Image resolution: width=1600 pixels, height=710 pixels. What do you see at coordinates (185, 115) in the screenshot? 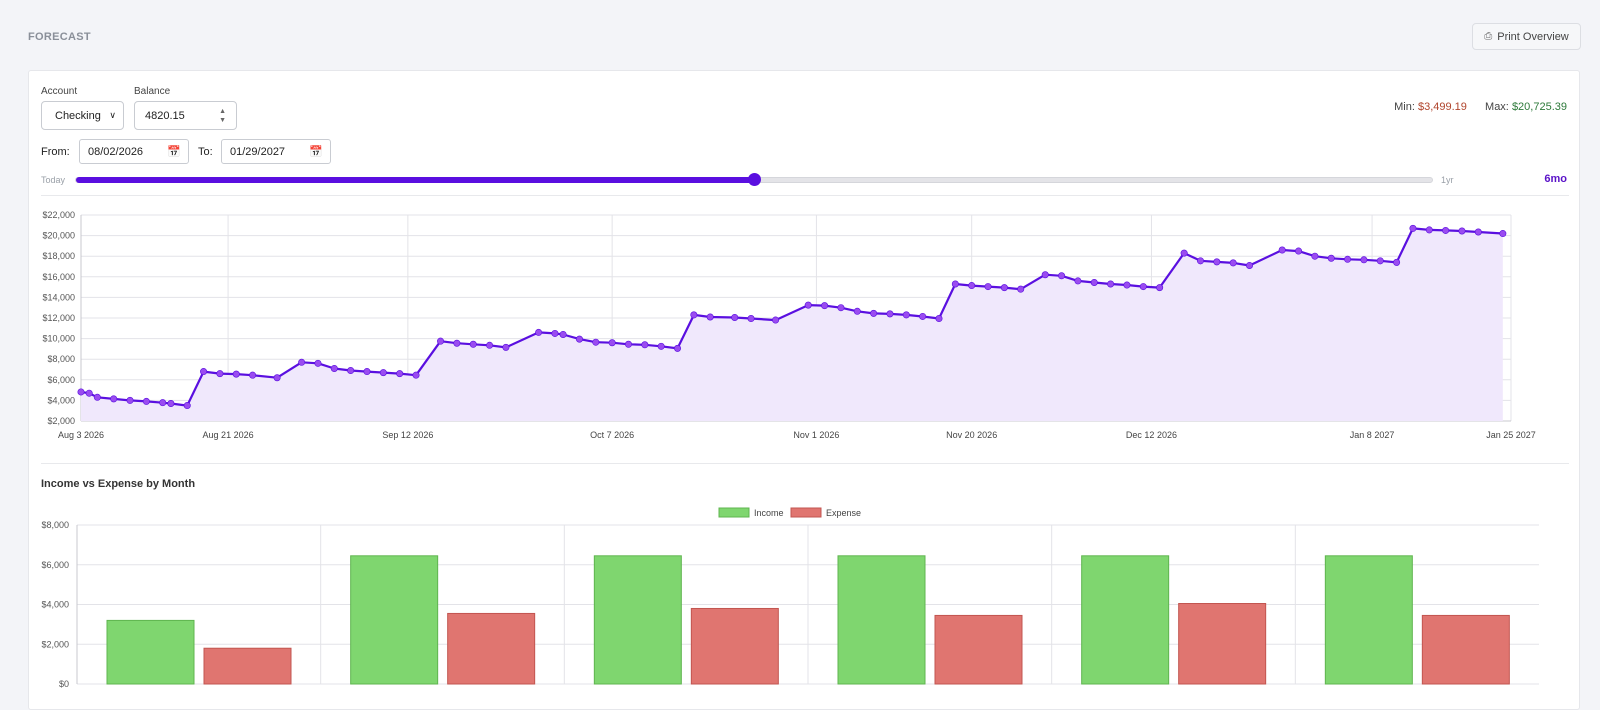
I see `balance-input: 4820.15 ▲ ▼` at bounding box center [185, 115].